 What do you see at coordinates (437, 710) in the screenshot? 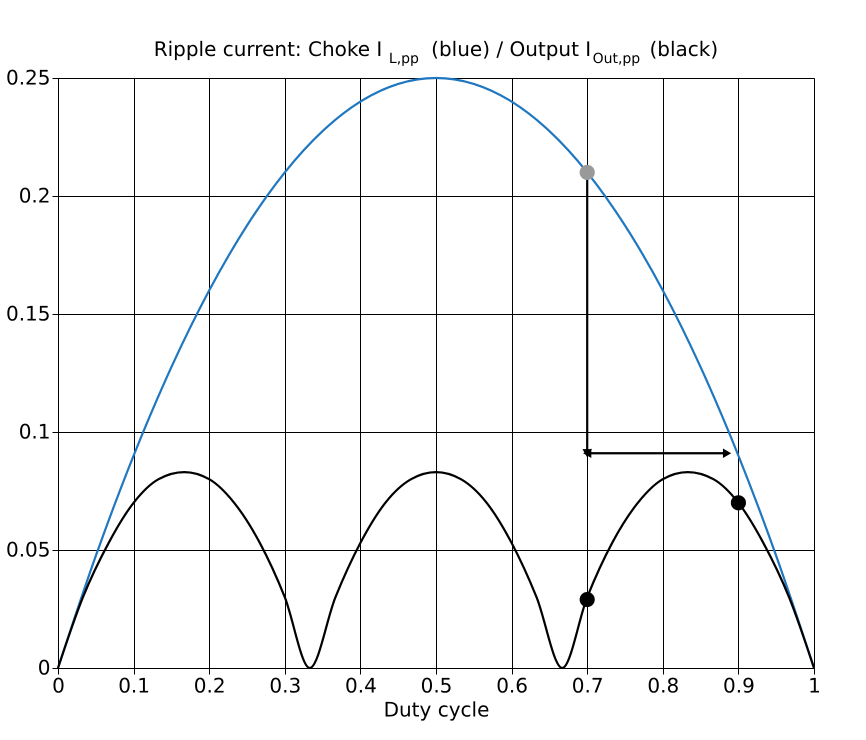
I see `x-axis-title: Duty cycle` at bounding box center [437, 710].